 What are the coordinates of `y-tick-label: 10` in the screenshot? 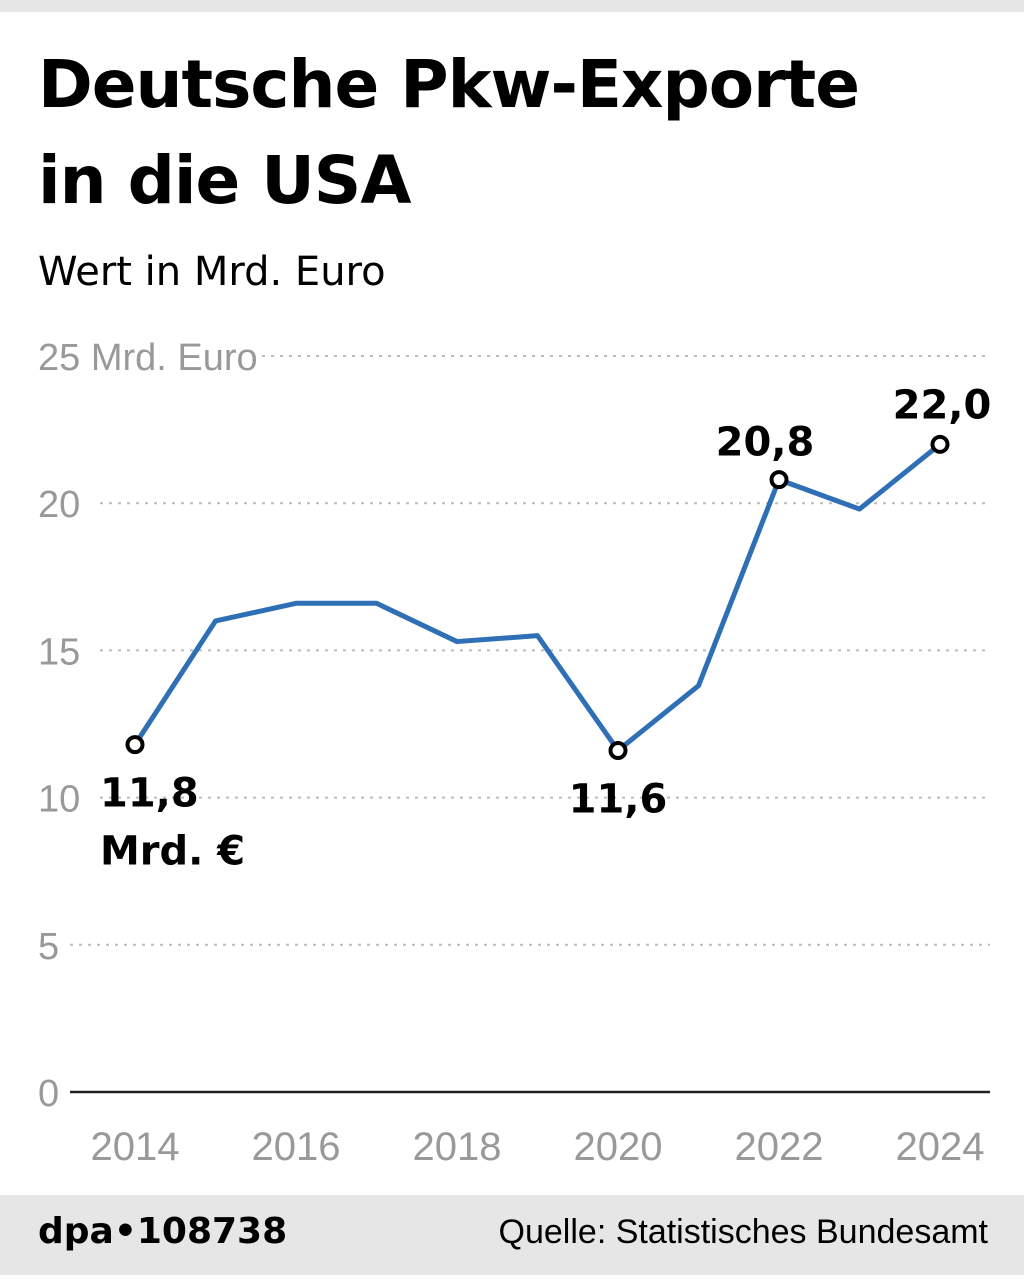 It's located at (59, 800).